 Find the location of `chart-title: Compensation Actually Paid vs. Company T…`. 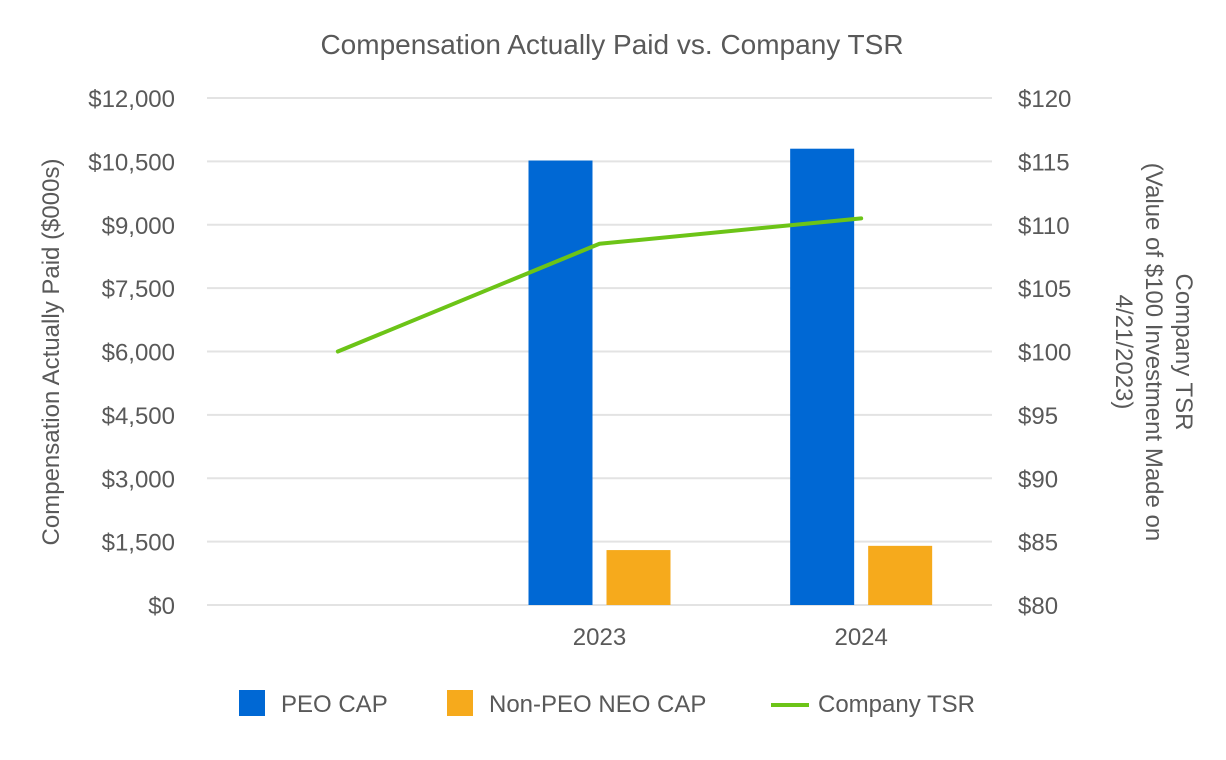

chart-title: Compensation Actually Paid vs. Company T… is located at coordinates (611, 44).